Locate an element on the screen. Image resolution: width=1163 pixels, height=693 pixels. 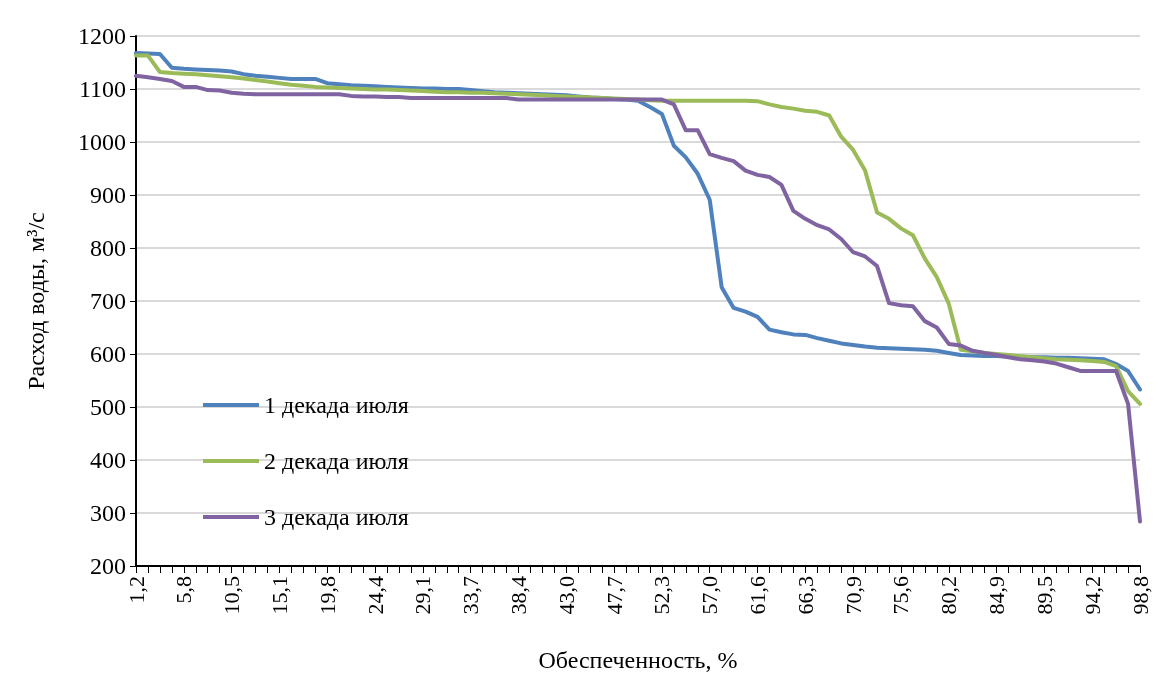
x-tick-label: 24,4 is located at coordinates (375, 595).